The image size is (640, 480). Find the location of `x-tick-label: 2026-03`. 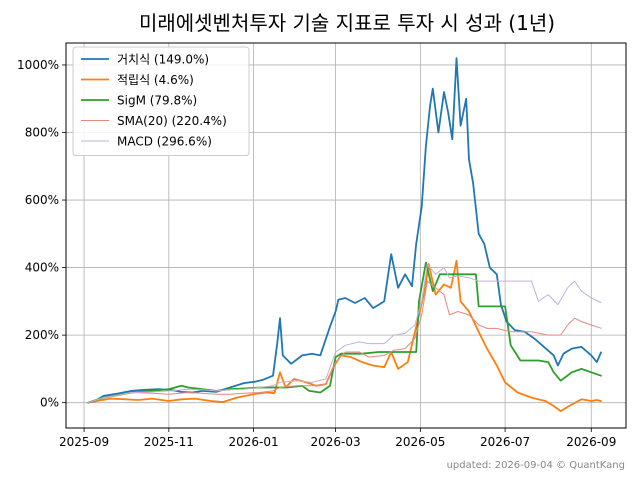

x-tick-label: 2026-03 is located at coordinates (336, 442).